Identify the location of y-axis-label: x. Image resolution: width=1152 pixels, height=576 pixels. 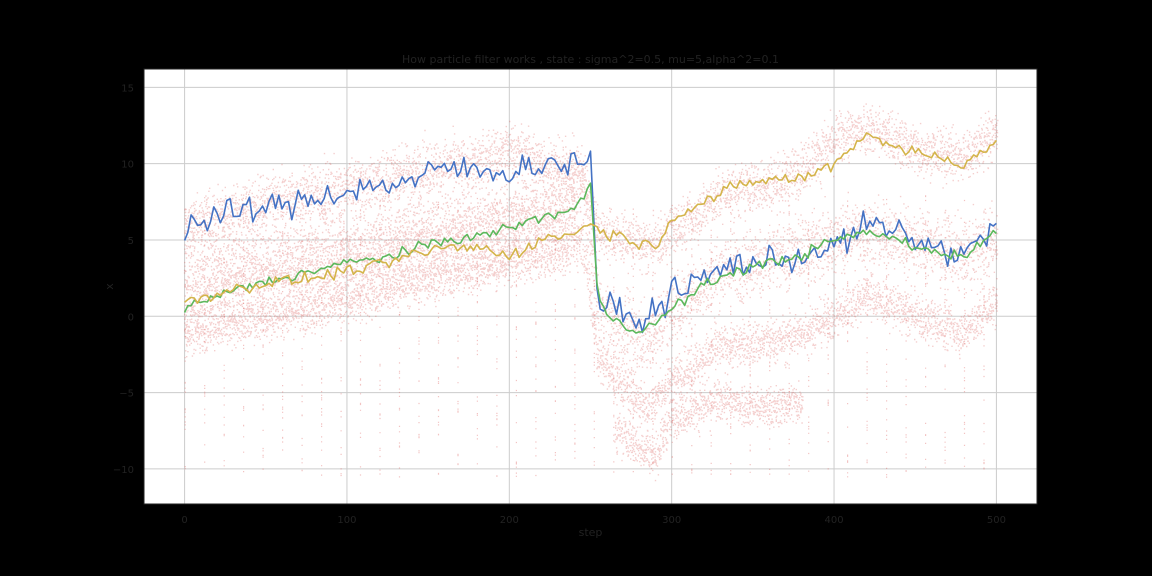
(109, 286).